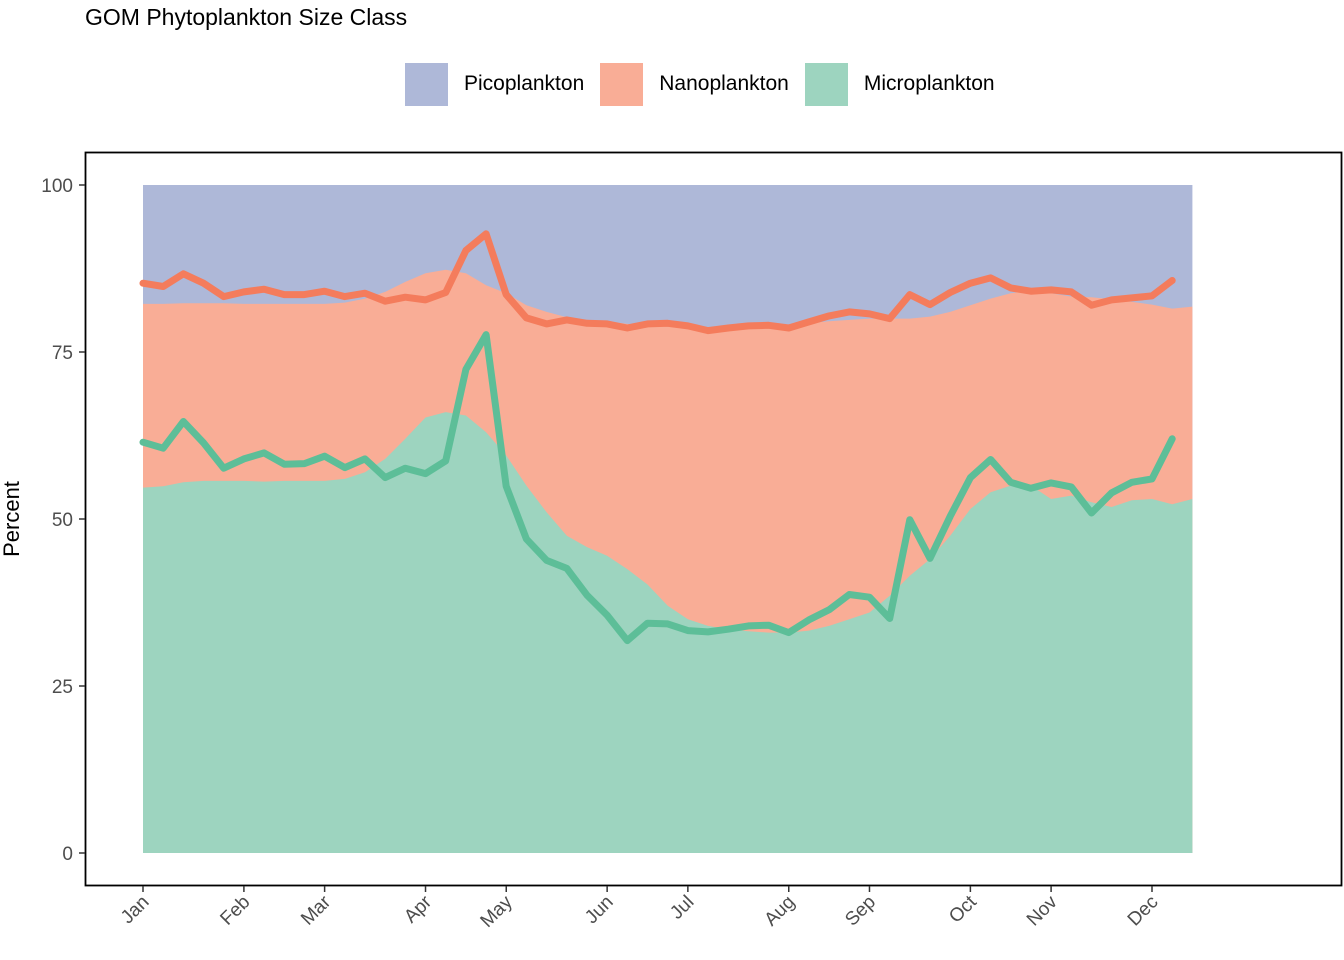 Image resolution: width=1344 pixels, height=960 pixels. I want to click on x-tick-label-aug: Aug, so click(780, 911).